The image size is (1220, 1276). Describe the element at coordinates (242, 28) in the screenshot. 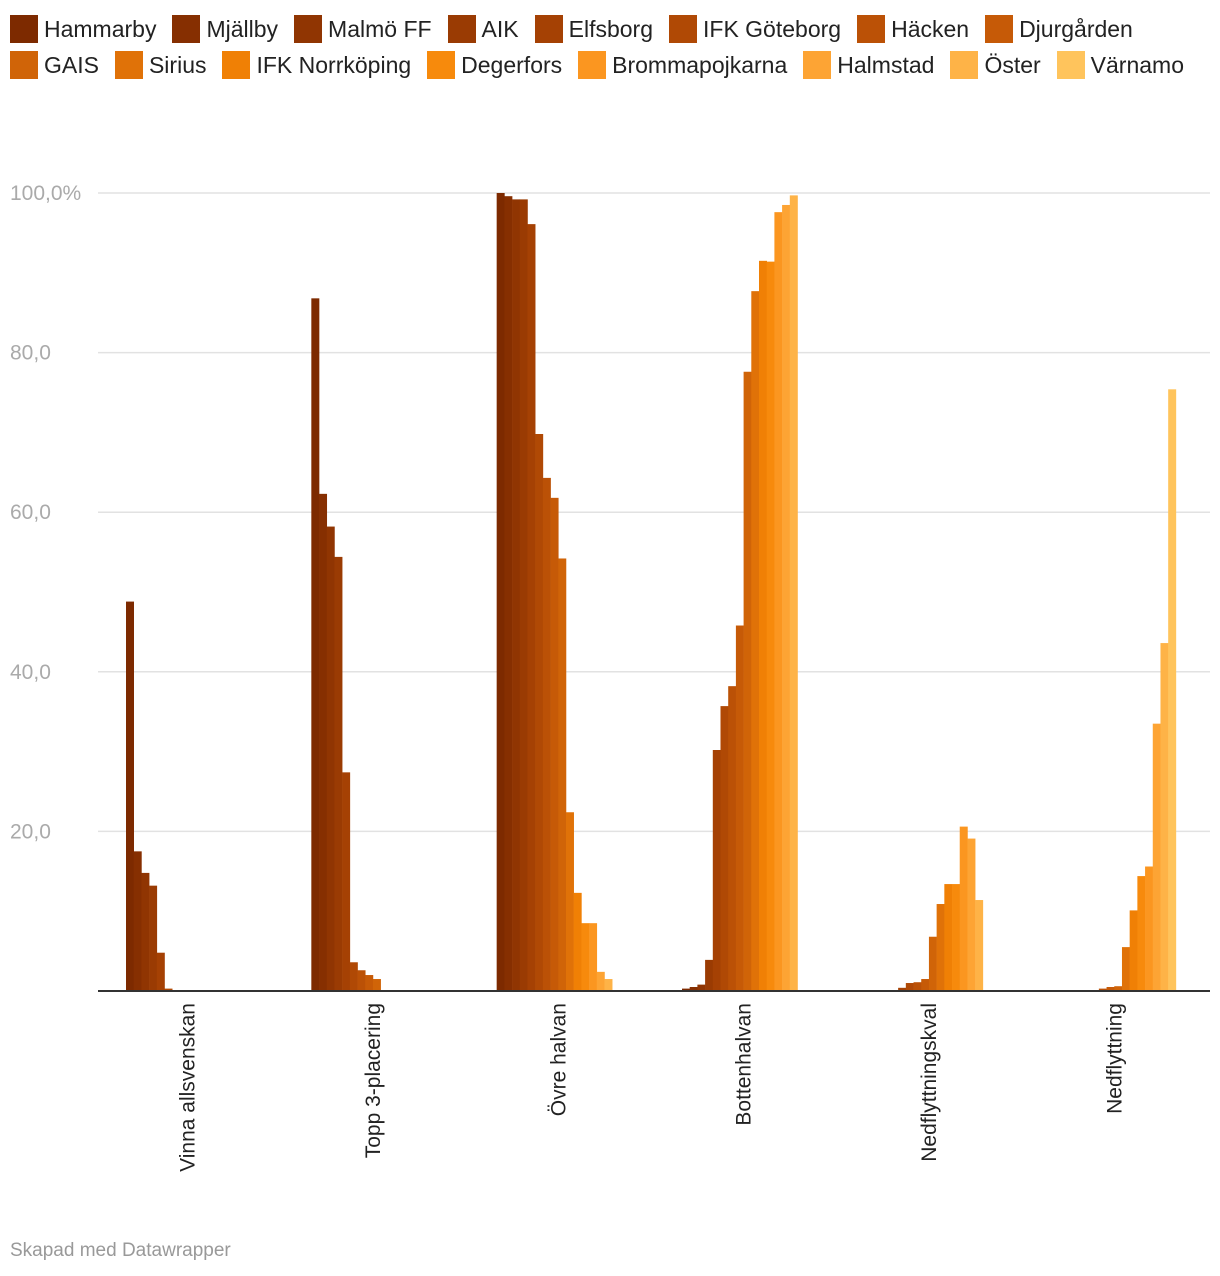

I see `legend-label: Mjällby` at that location.